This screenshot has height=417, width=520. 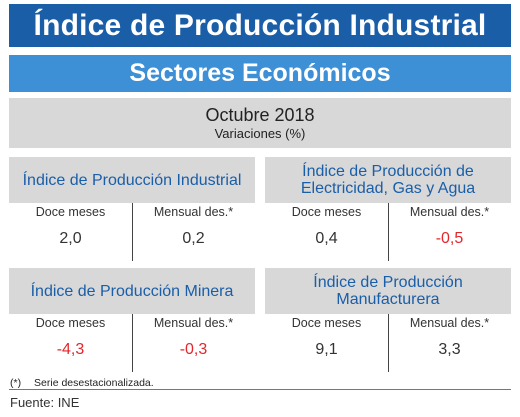 What do you see at coordinates (70, 349) in the screenshot?
I see `card-left-value: -4,3` at bounding box center [70, 349].